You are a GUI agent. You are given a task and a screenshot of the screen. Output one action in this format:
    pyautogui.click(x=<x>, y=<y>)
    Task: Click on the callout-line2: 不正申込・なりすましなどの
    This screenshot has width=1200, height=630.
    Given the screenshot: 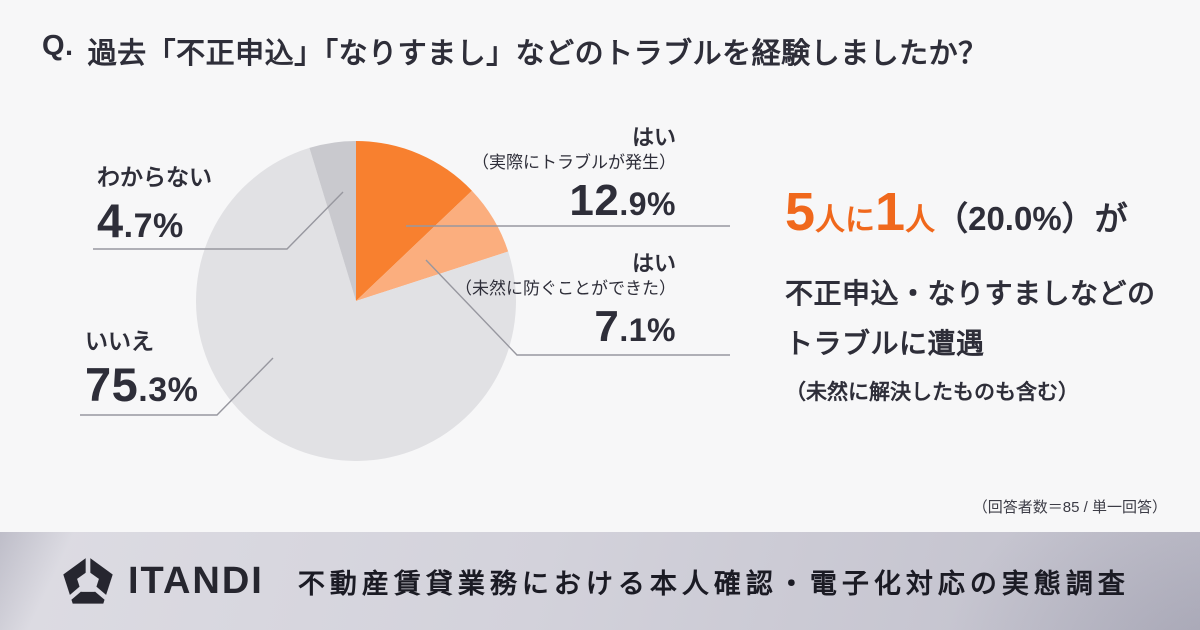 What is the action you would take?
    pyautogui.click(x=970, y=293)
    